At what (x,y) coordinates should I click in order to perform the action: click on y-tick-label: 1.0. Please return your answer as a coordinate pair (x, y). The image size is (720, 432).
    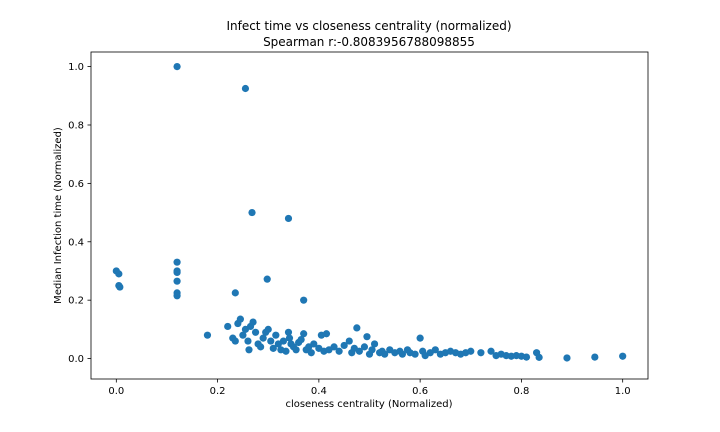
    Looking at the image, I should click on (76, 67).